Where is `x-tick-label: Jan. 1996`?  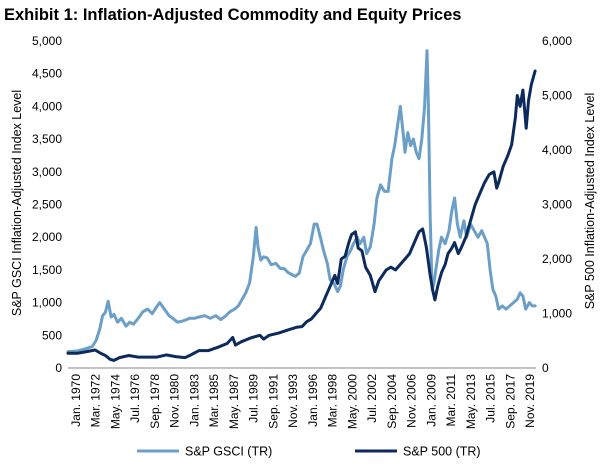 x-tick-label: Jan. 1996 is located at coordinates (313, 400).